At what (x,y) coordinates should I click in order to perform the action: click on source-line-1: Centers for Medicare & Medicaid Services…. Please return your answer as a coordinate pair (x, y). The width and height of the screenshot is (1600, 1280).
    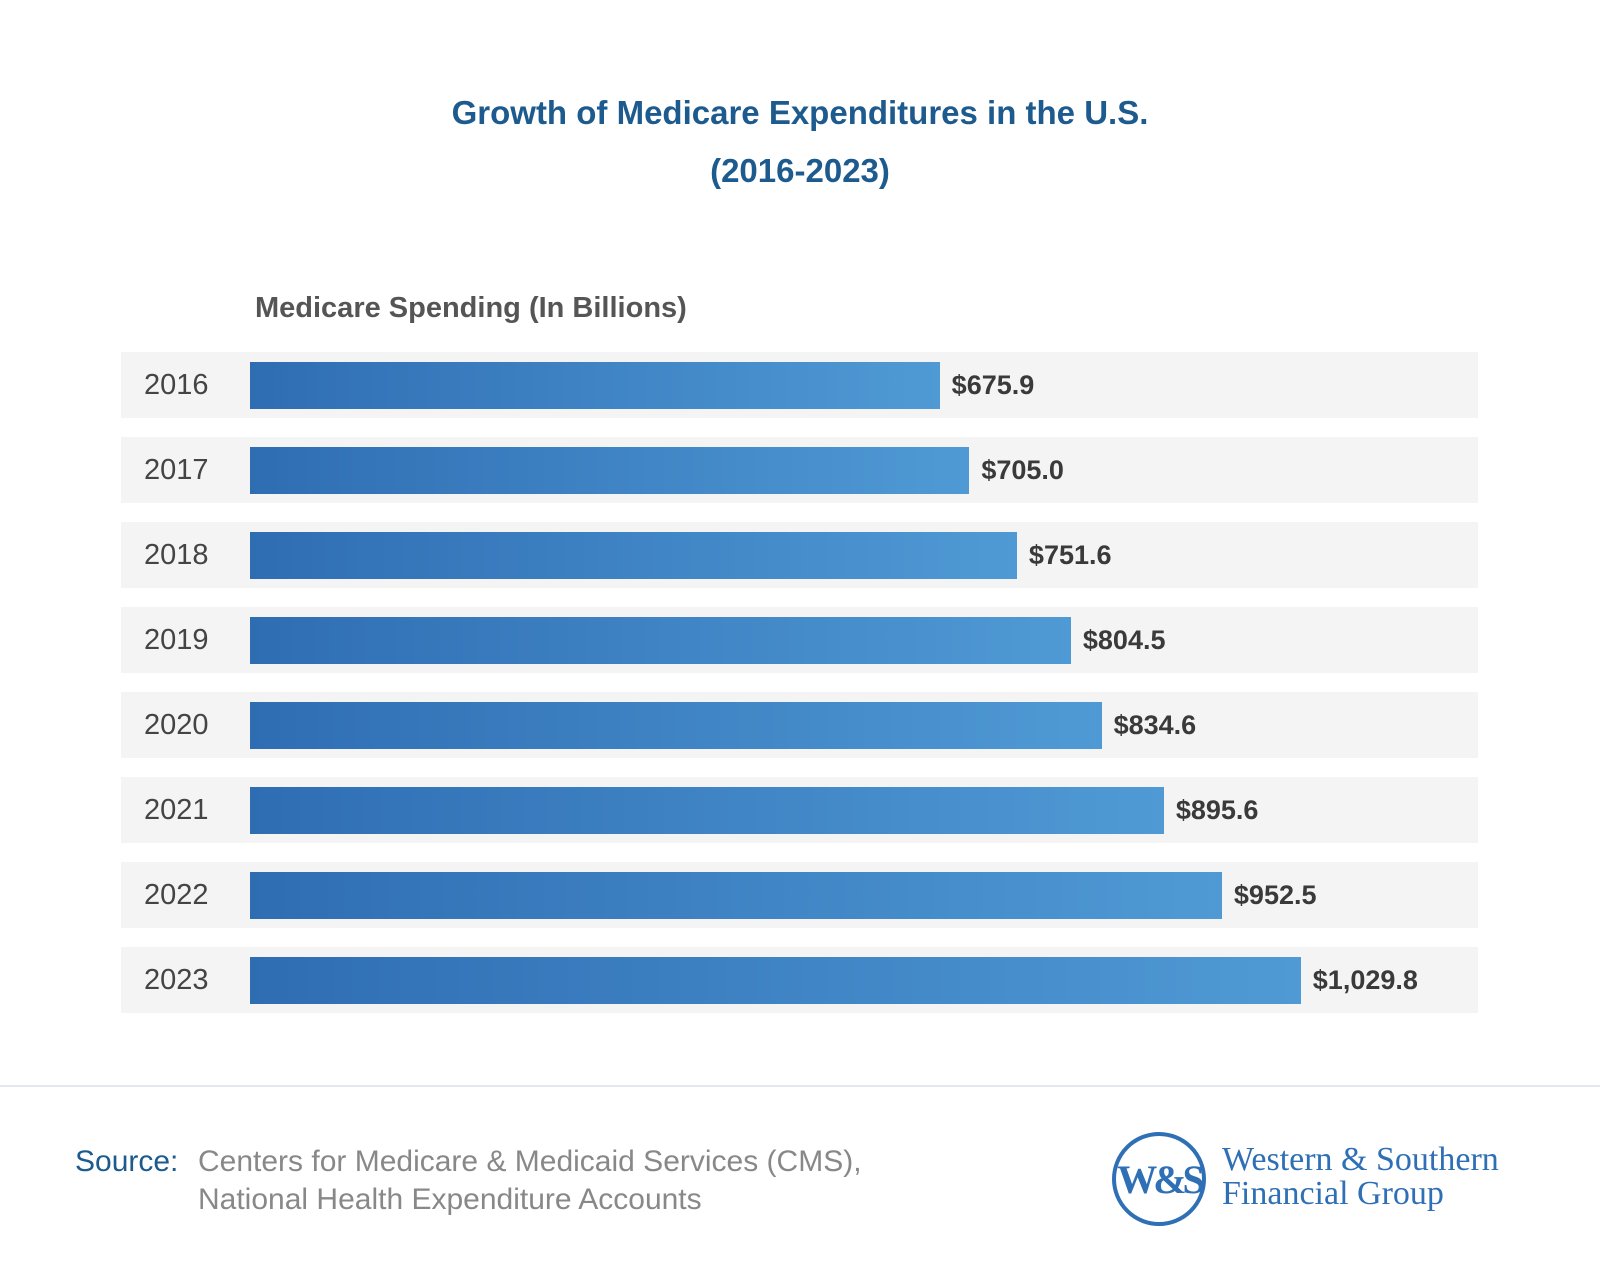
    Looking at the image, I should click on (530, 1161).